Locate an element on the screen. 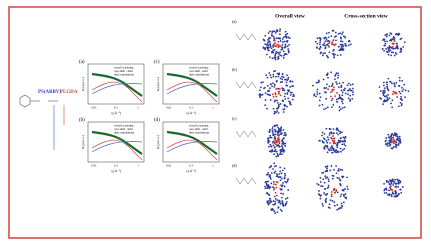  row-label: (c) is located at coordinates (234, 118).